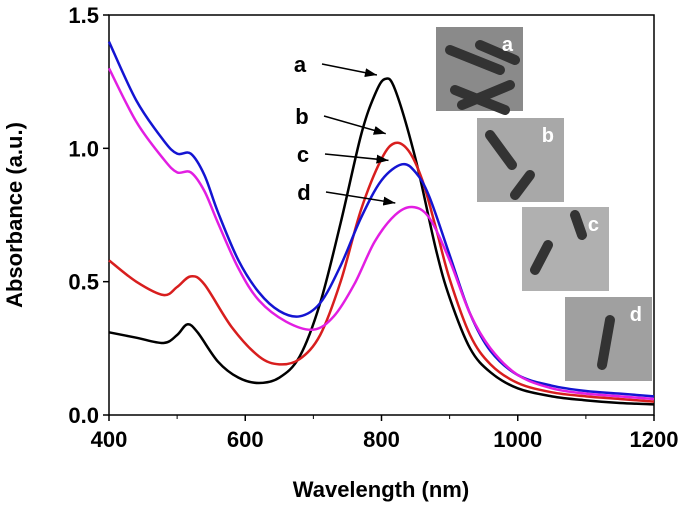 Image resolution: width=685 pixels, height=506 pixels. What do you see at coordinates (83, 148) in the screenshot?
I see `y-tick-label: 1.0` at bounding box center [83, 148].